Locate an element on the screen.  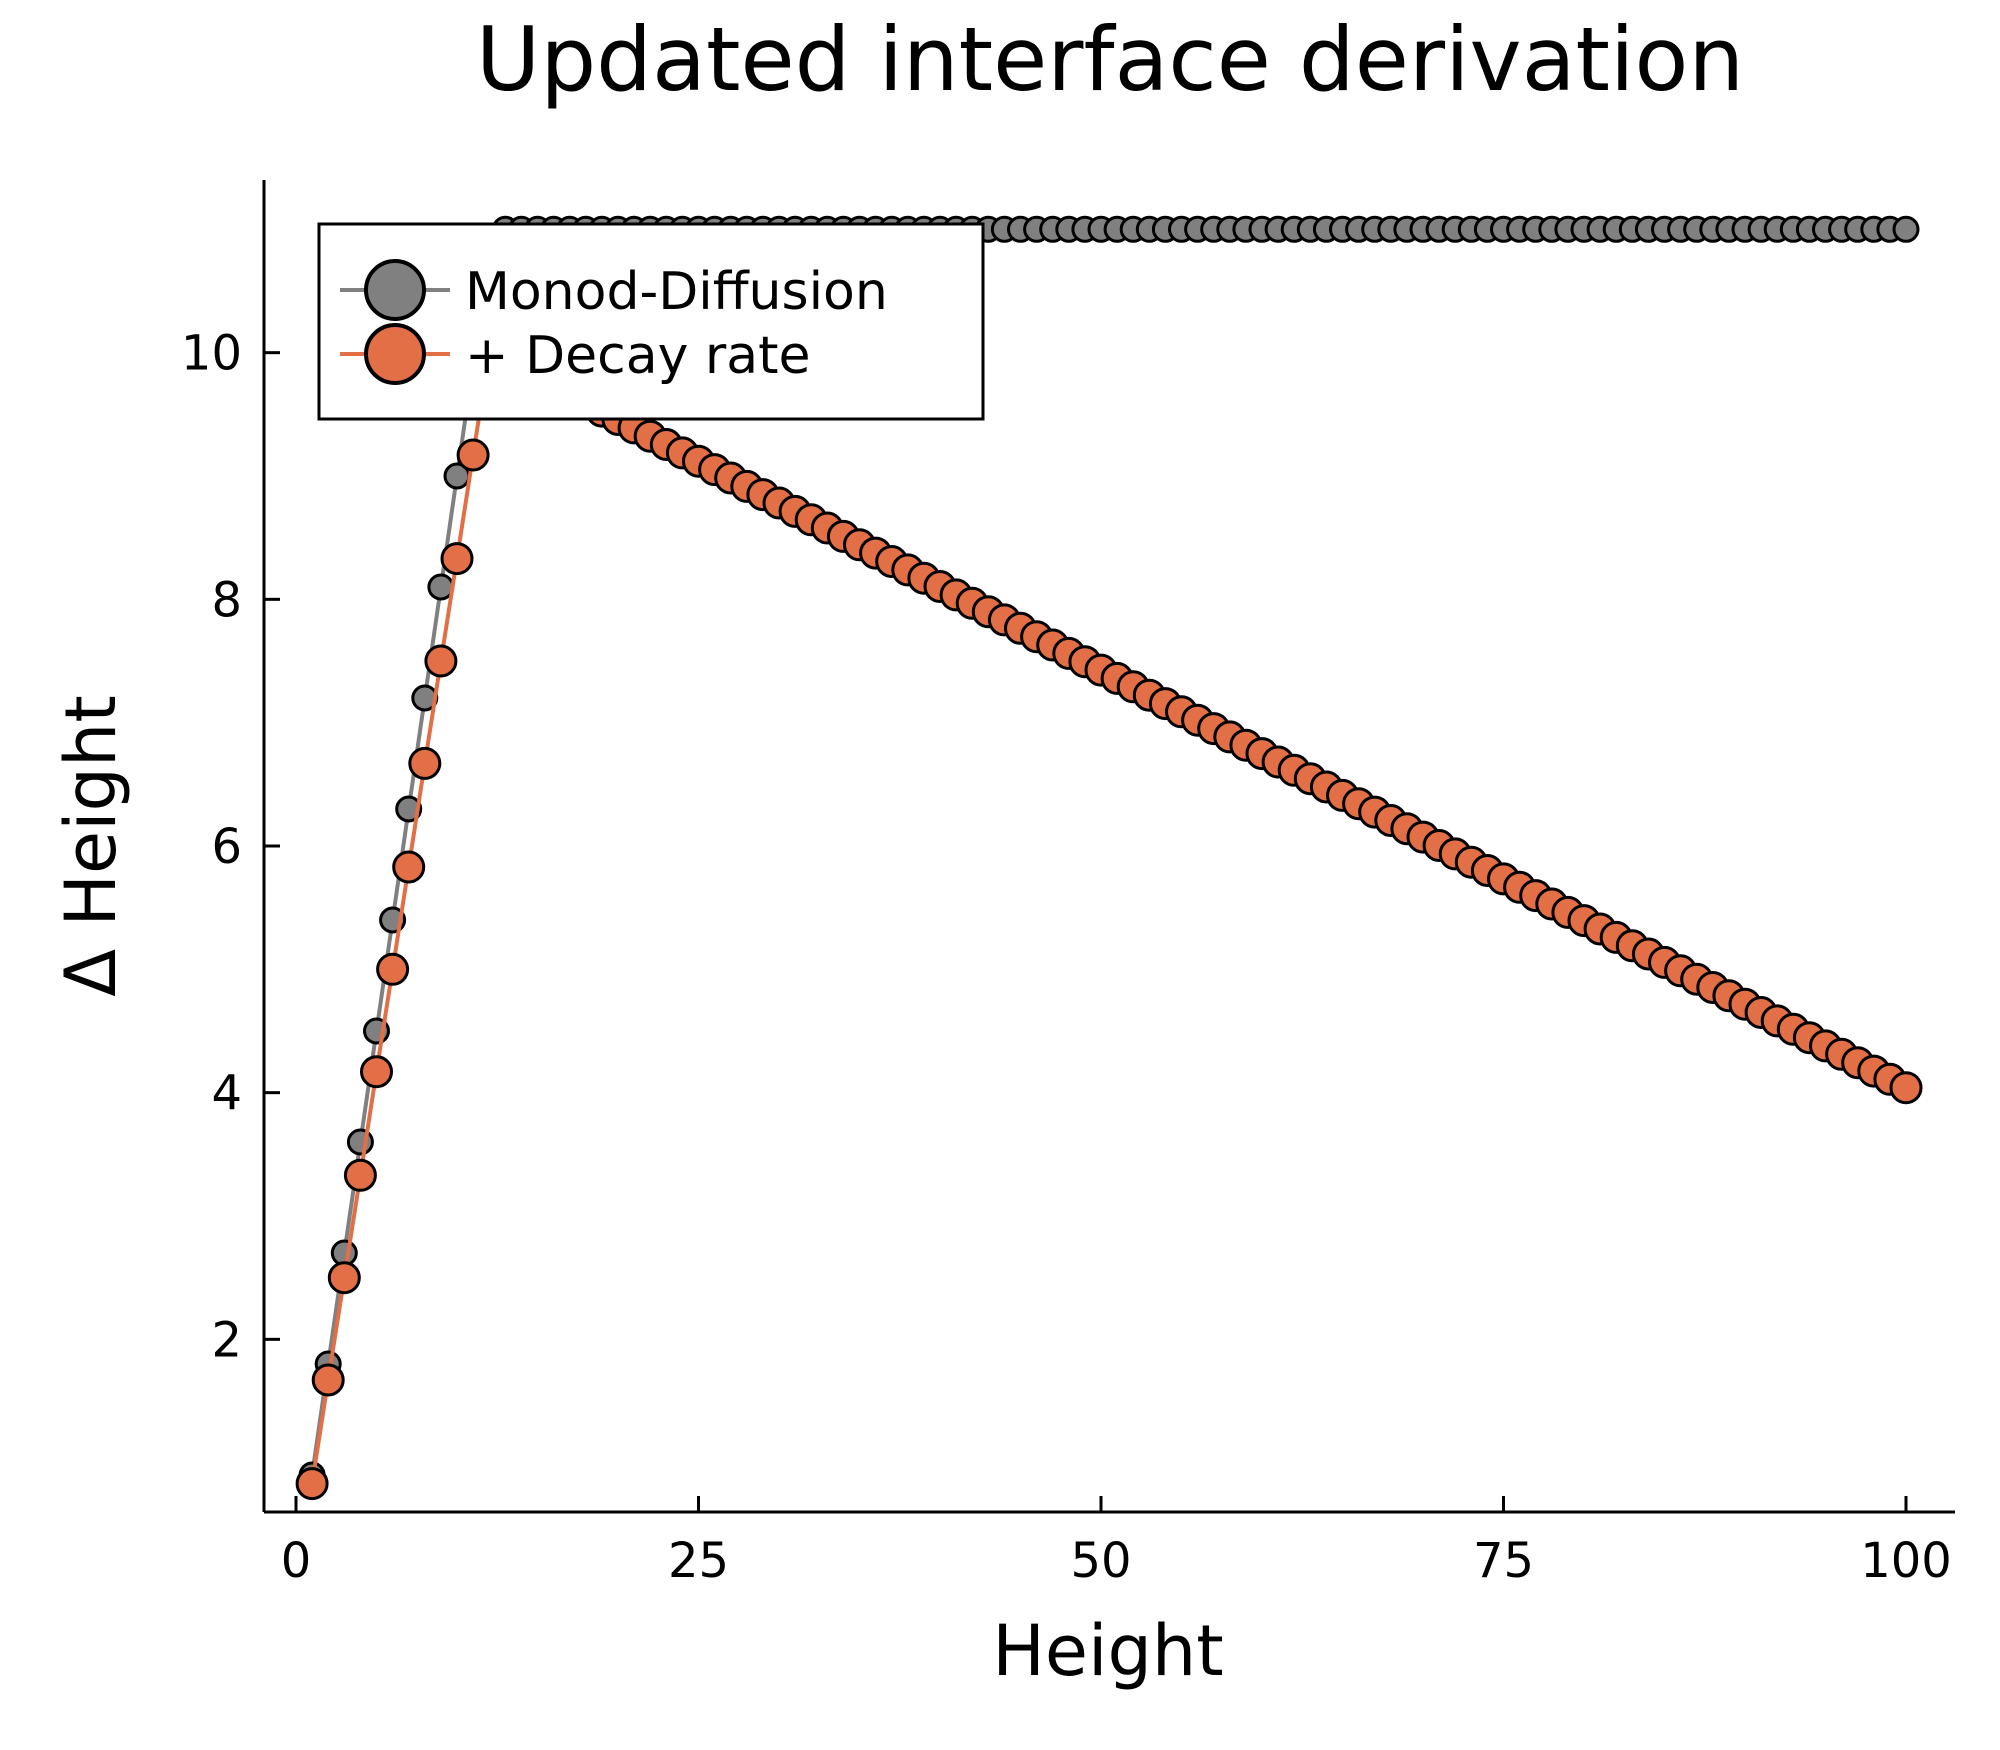
x-tick-label: 50 is located at coordinates (1100, 1561).